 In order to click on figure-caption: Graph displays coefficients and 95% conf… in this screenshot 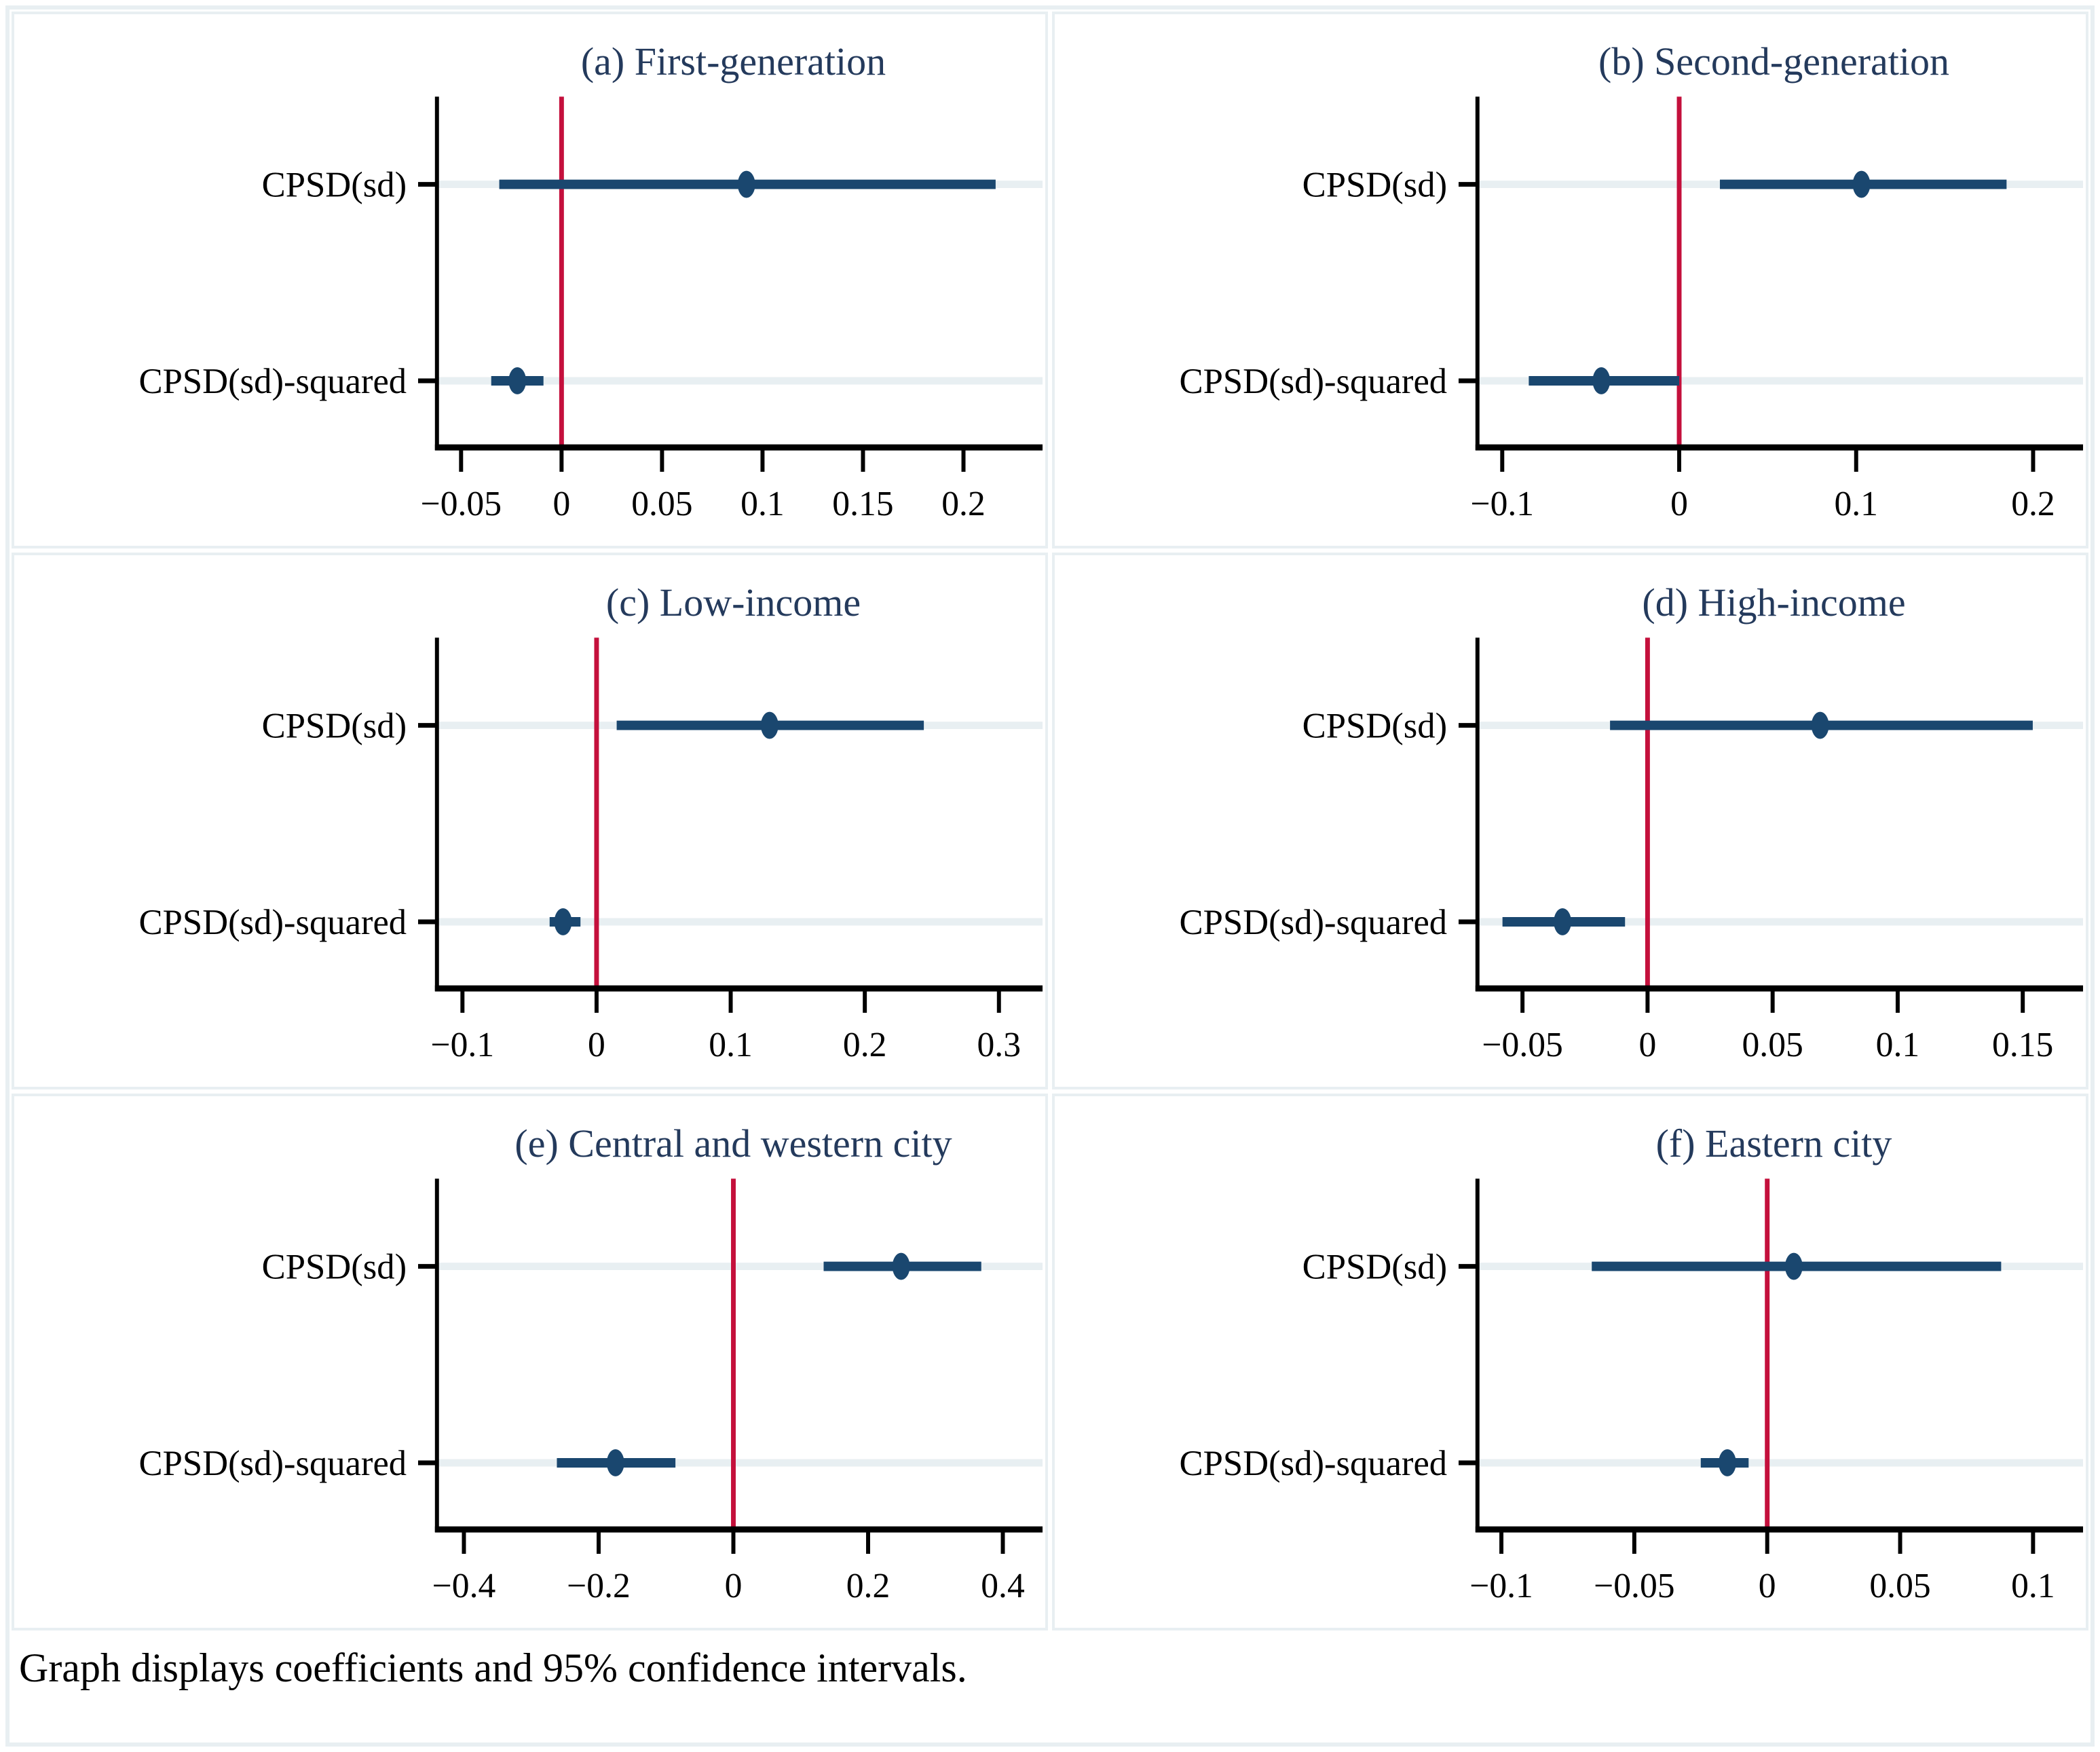, I will do `click(1050, 1687)`.